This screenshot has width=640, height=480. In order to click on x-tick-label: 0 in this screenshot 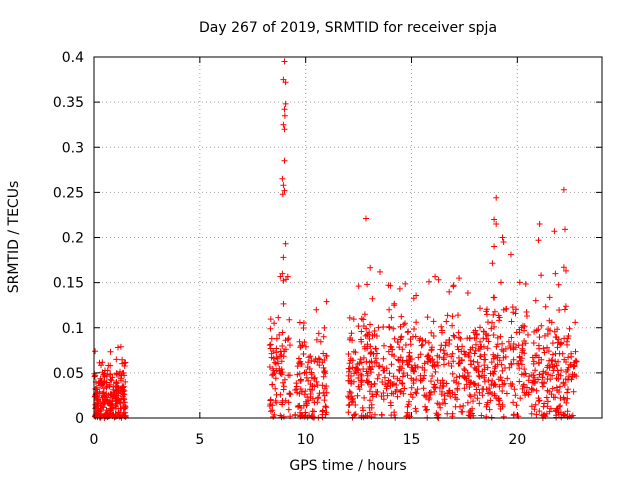, I will do `click(94, 440)`.